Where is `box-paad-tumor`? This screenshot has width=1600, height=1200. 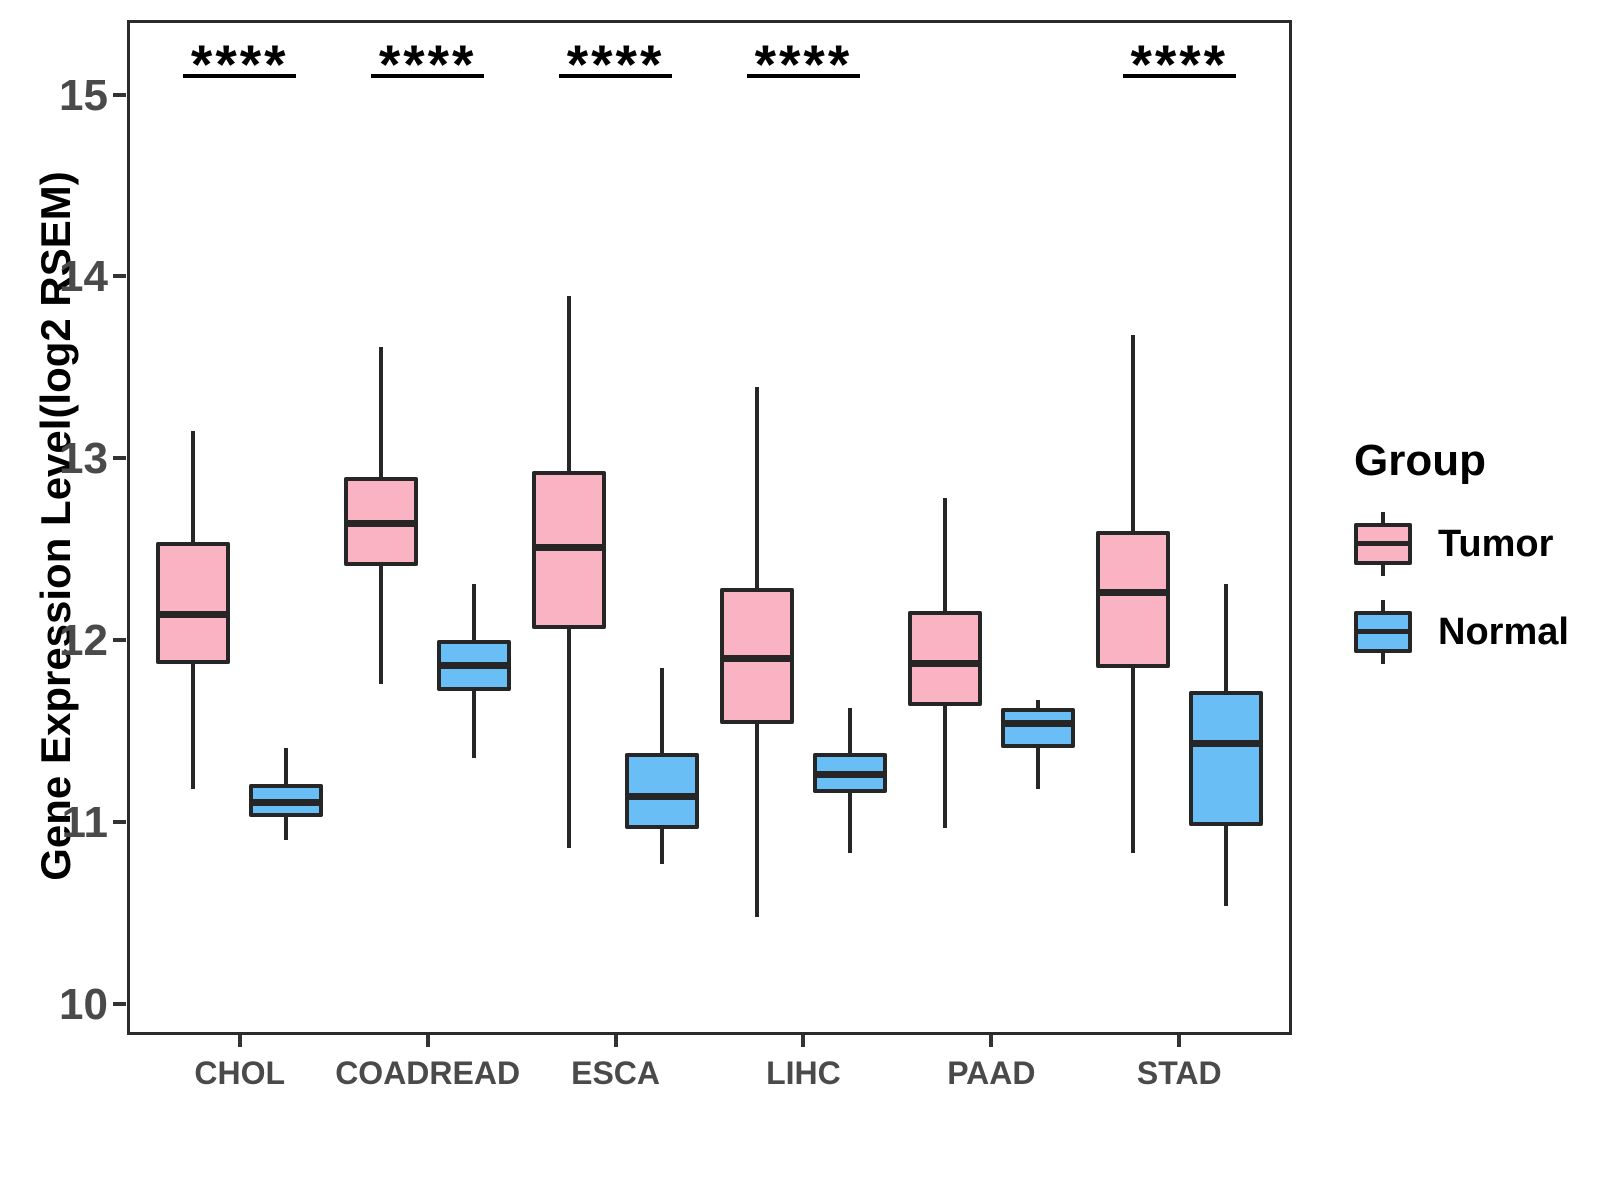 box-paad-tumor is located at coordinates (944, 658).